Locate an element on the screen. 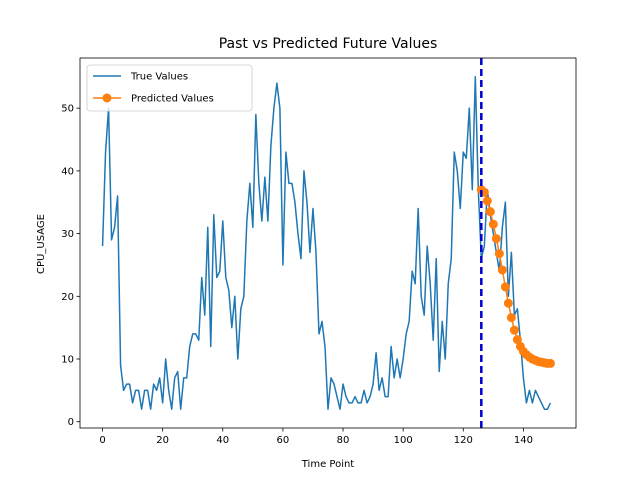 The width and height of the screenshot is (640, 480). x-axis: 0 20 40 60 80 100 120 140 is located at coordinates (316, 437).